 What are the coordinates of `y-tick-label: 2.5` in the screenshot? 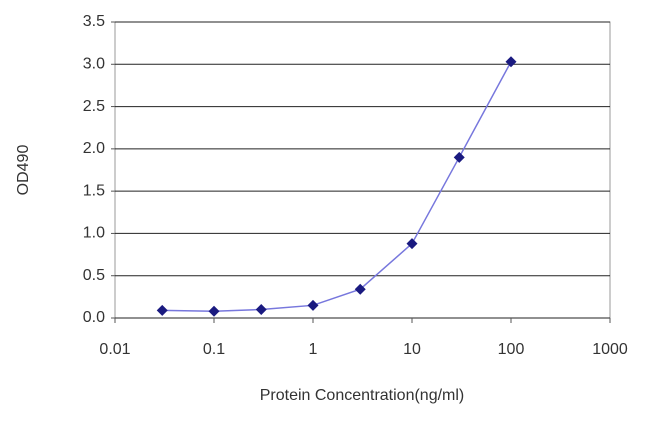 It's located at (94, 106).